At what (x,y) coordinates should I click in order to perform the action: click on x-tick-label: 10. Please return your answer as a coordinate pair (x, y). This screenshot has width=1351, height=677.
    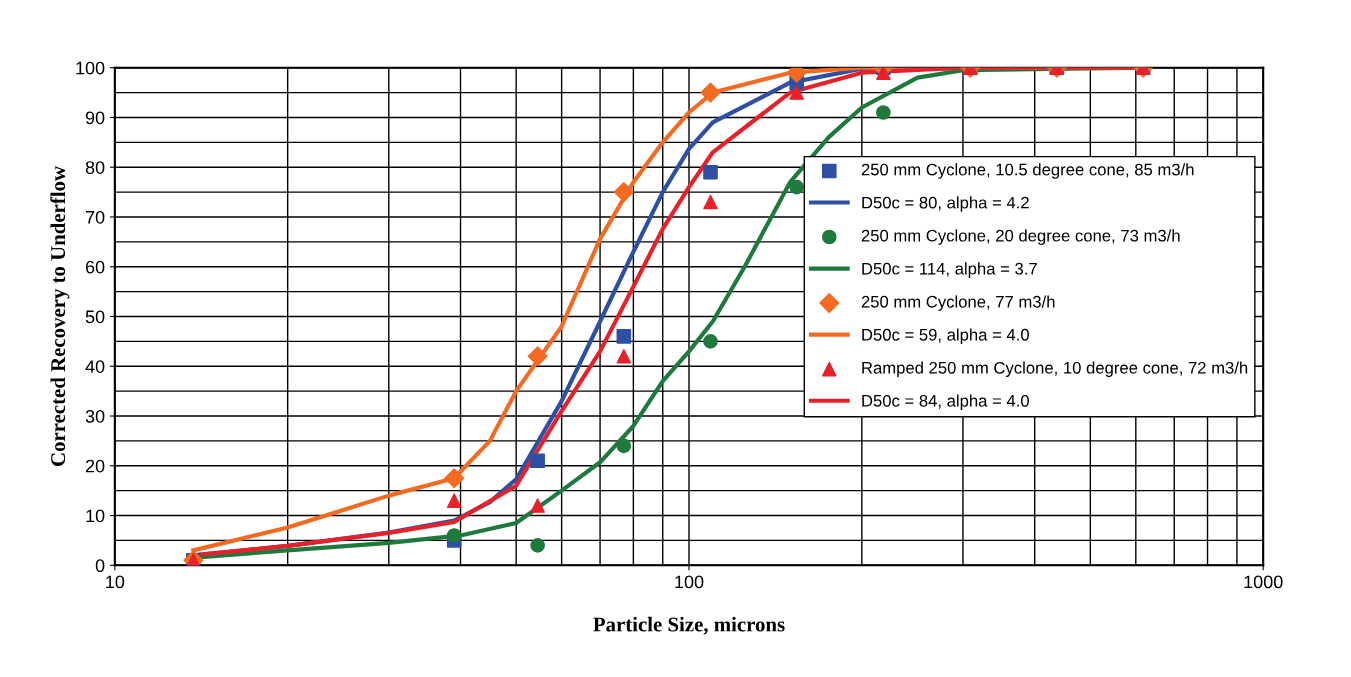
    Looking at the image, I should click on (115, 582).